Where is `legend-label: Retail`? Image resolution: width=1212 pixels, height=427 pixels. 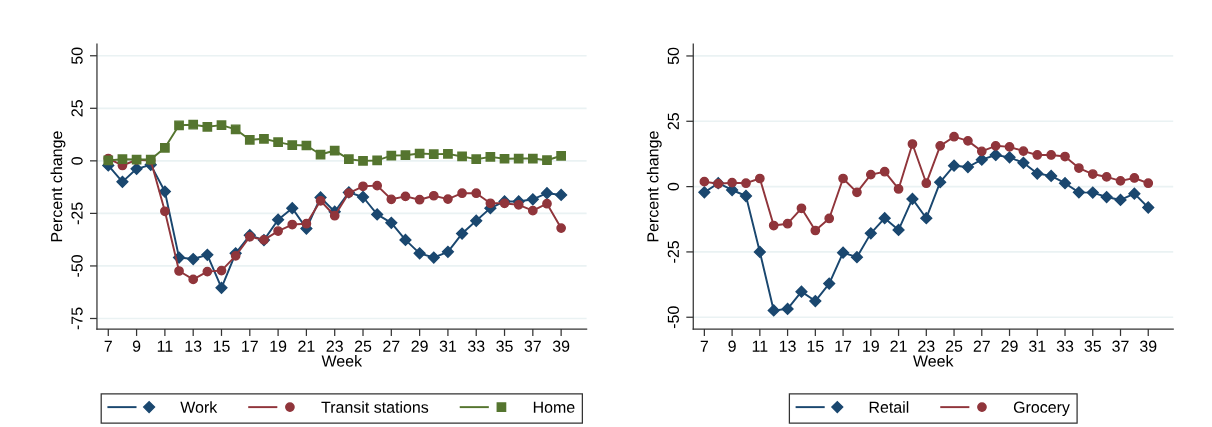
legend-label: Retail is located at coordinates (889, 407).